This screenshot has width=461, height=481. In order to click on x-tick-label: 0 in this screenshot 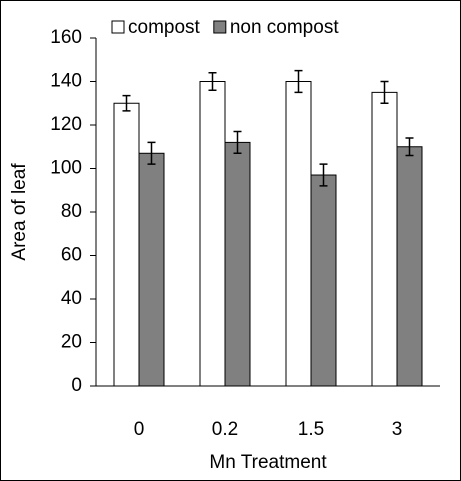, I will do `click(139, 429)`.